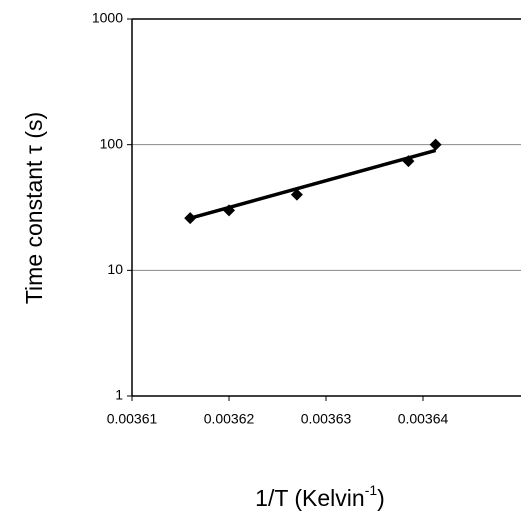 The width and height of the screenshot is (521, 519). Describe the element at coordinates (371, 490) in the screenshot. I see `x-axis-label-sup: -1` at that location.